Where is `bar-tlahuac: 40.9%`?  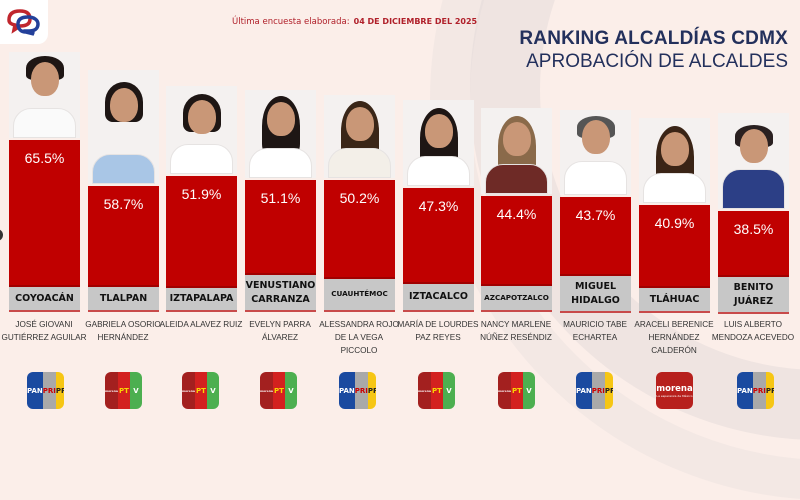
bar-tlahuac: 40.9% is located at coordinates (674, 246).